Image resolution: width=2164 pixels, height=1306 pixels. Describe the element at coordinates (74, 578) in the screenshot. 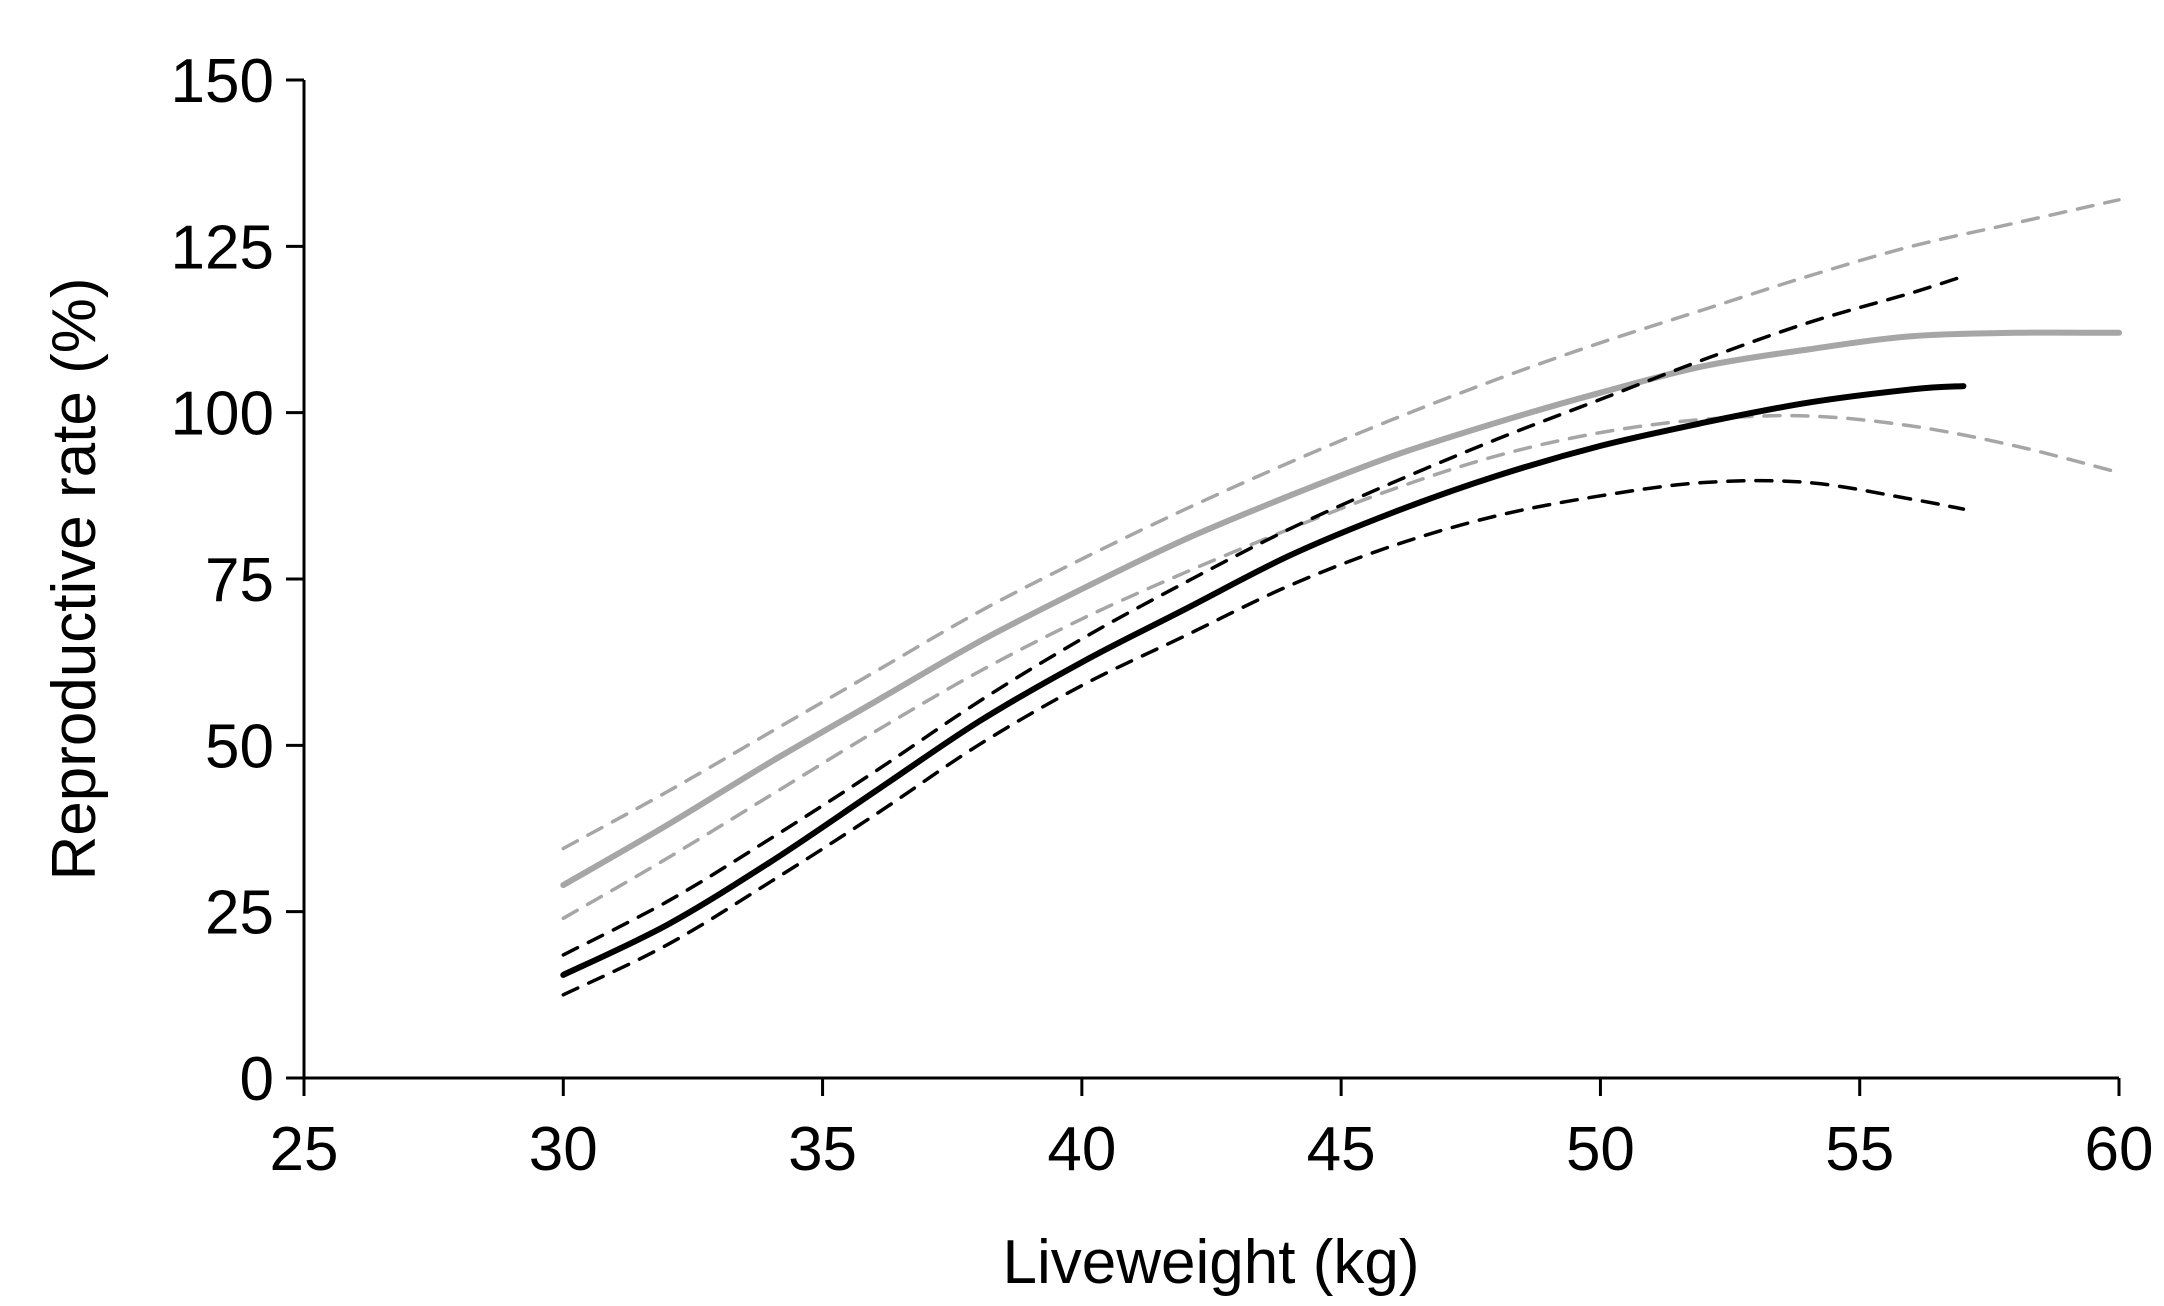

I see `y-axis-label: Reproductive rate (%)` at that location.